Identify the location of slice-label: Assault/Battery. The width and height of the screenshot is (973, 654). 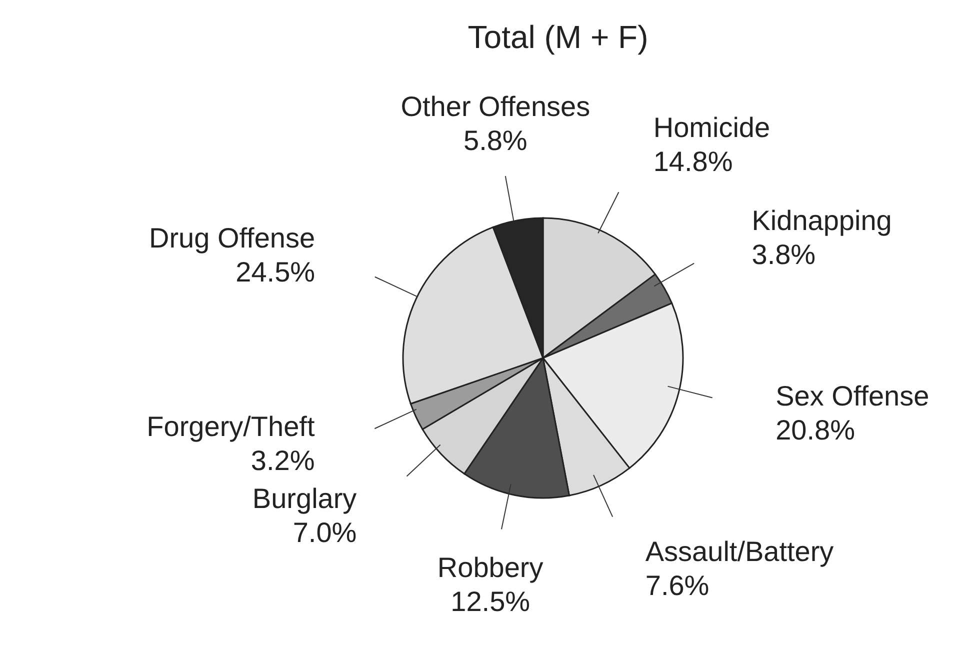
(739, 551).